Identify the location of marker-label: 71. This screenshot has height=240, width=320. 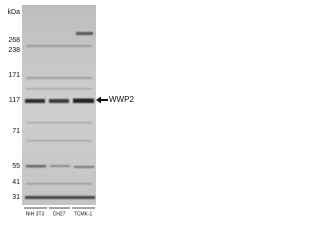
(16, 131).